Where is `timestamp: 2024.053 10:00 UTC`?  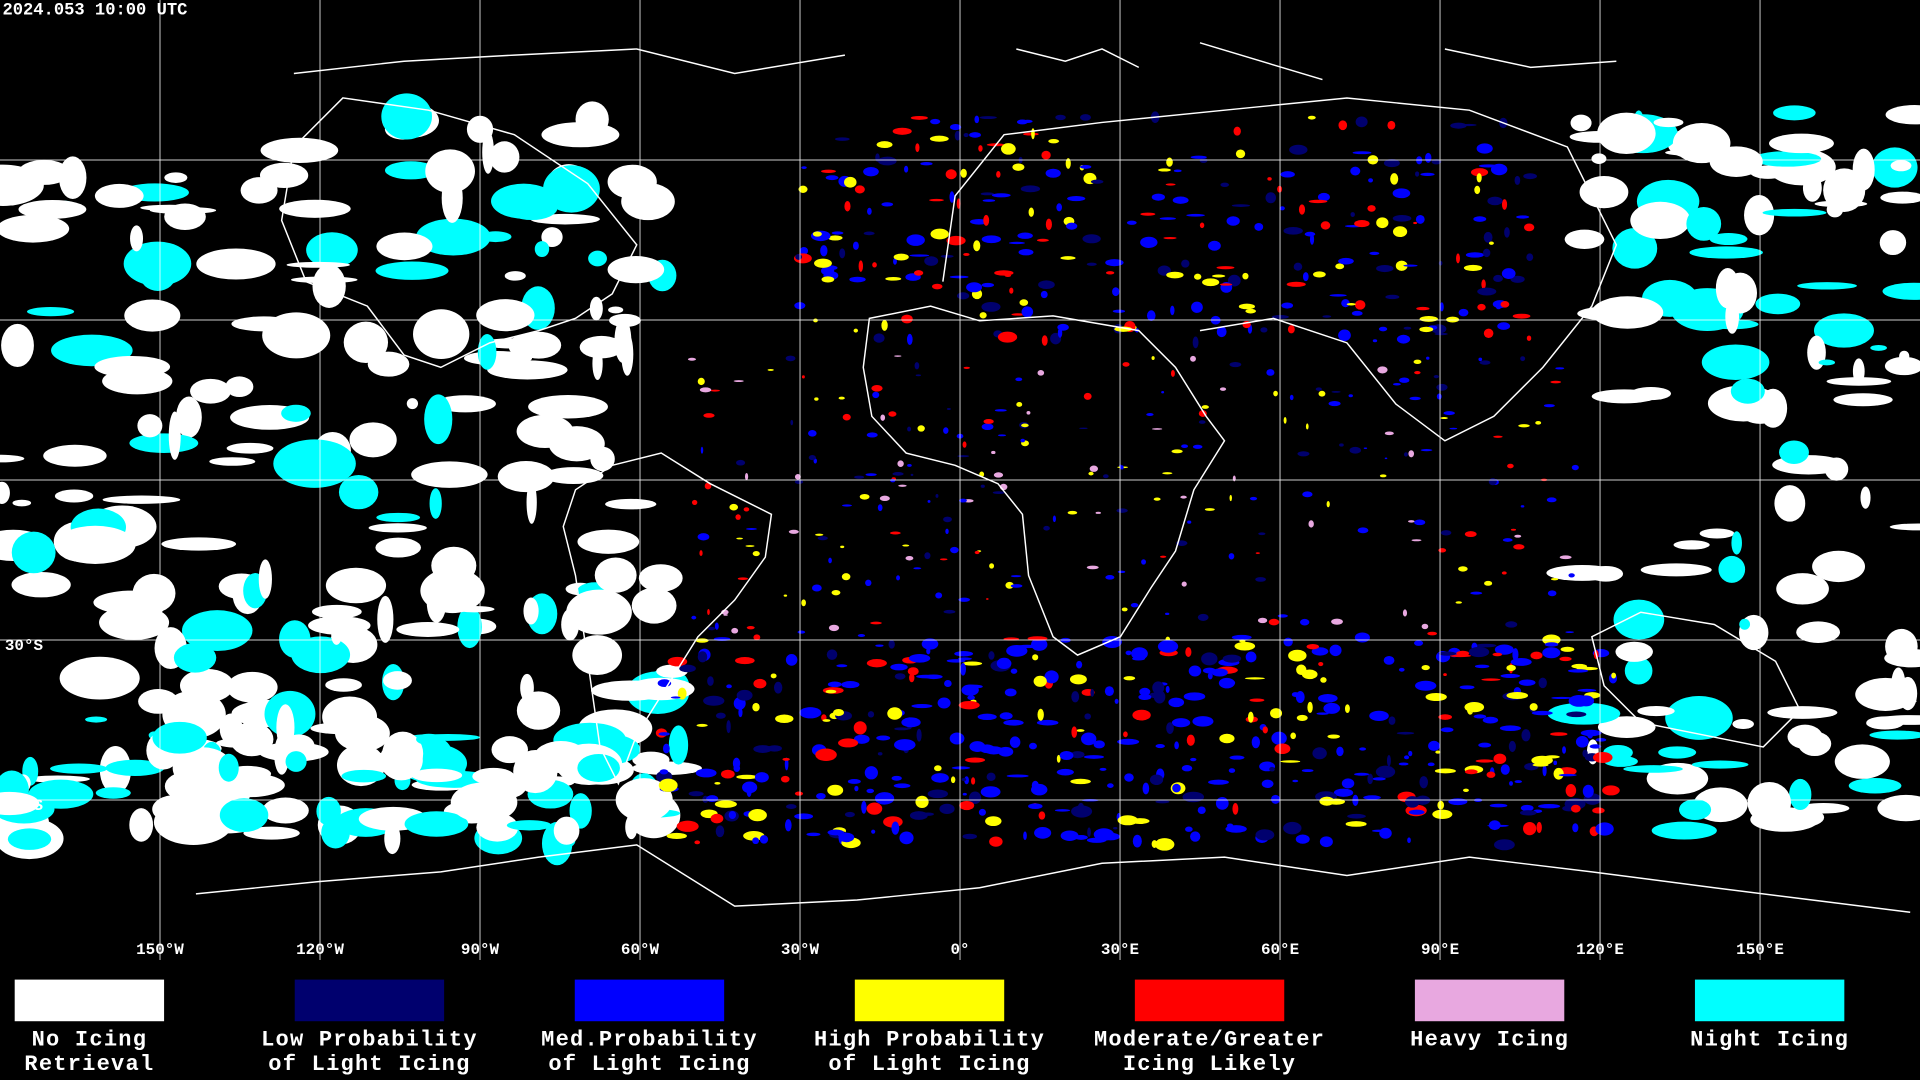
timestamp: 2024.053 10:00 UTC is located at coordinates (94, 11).